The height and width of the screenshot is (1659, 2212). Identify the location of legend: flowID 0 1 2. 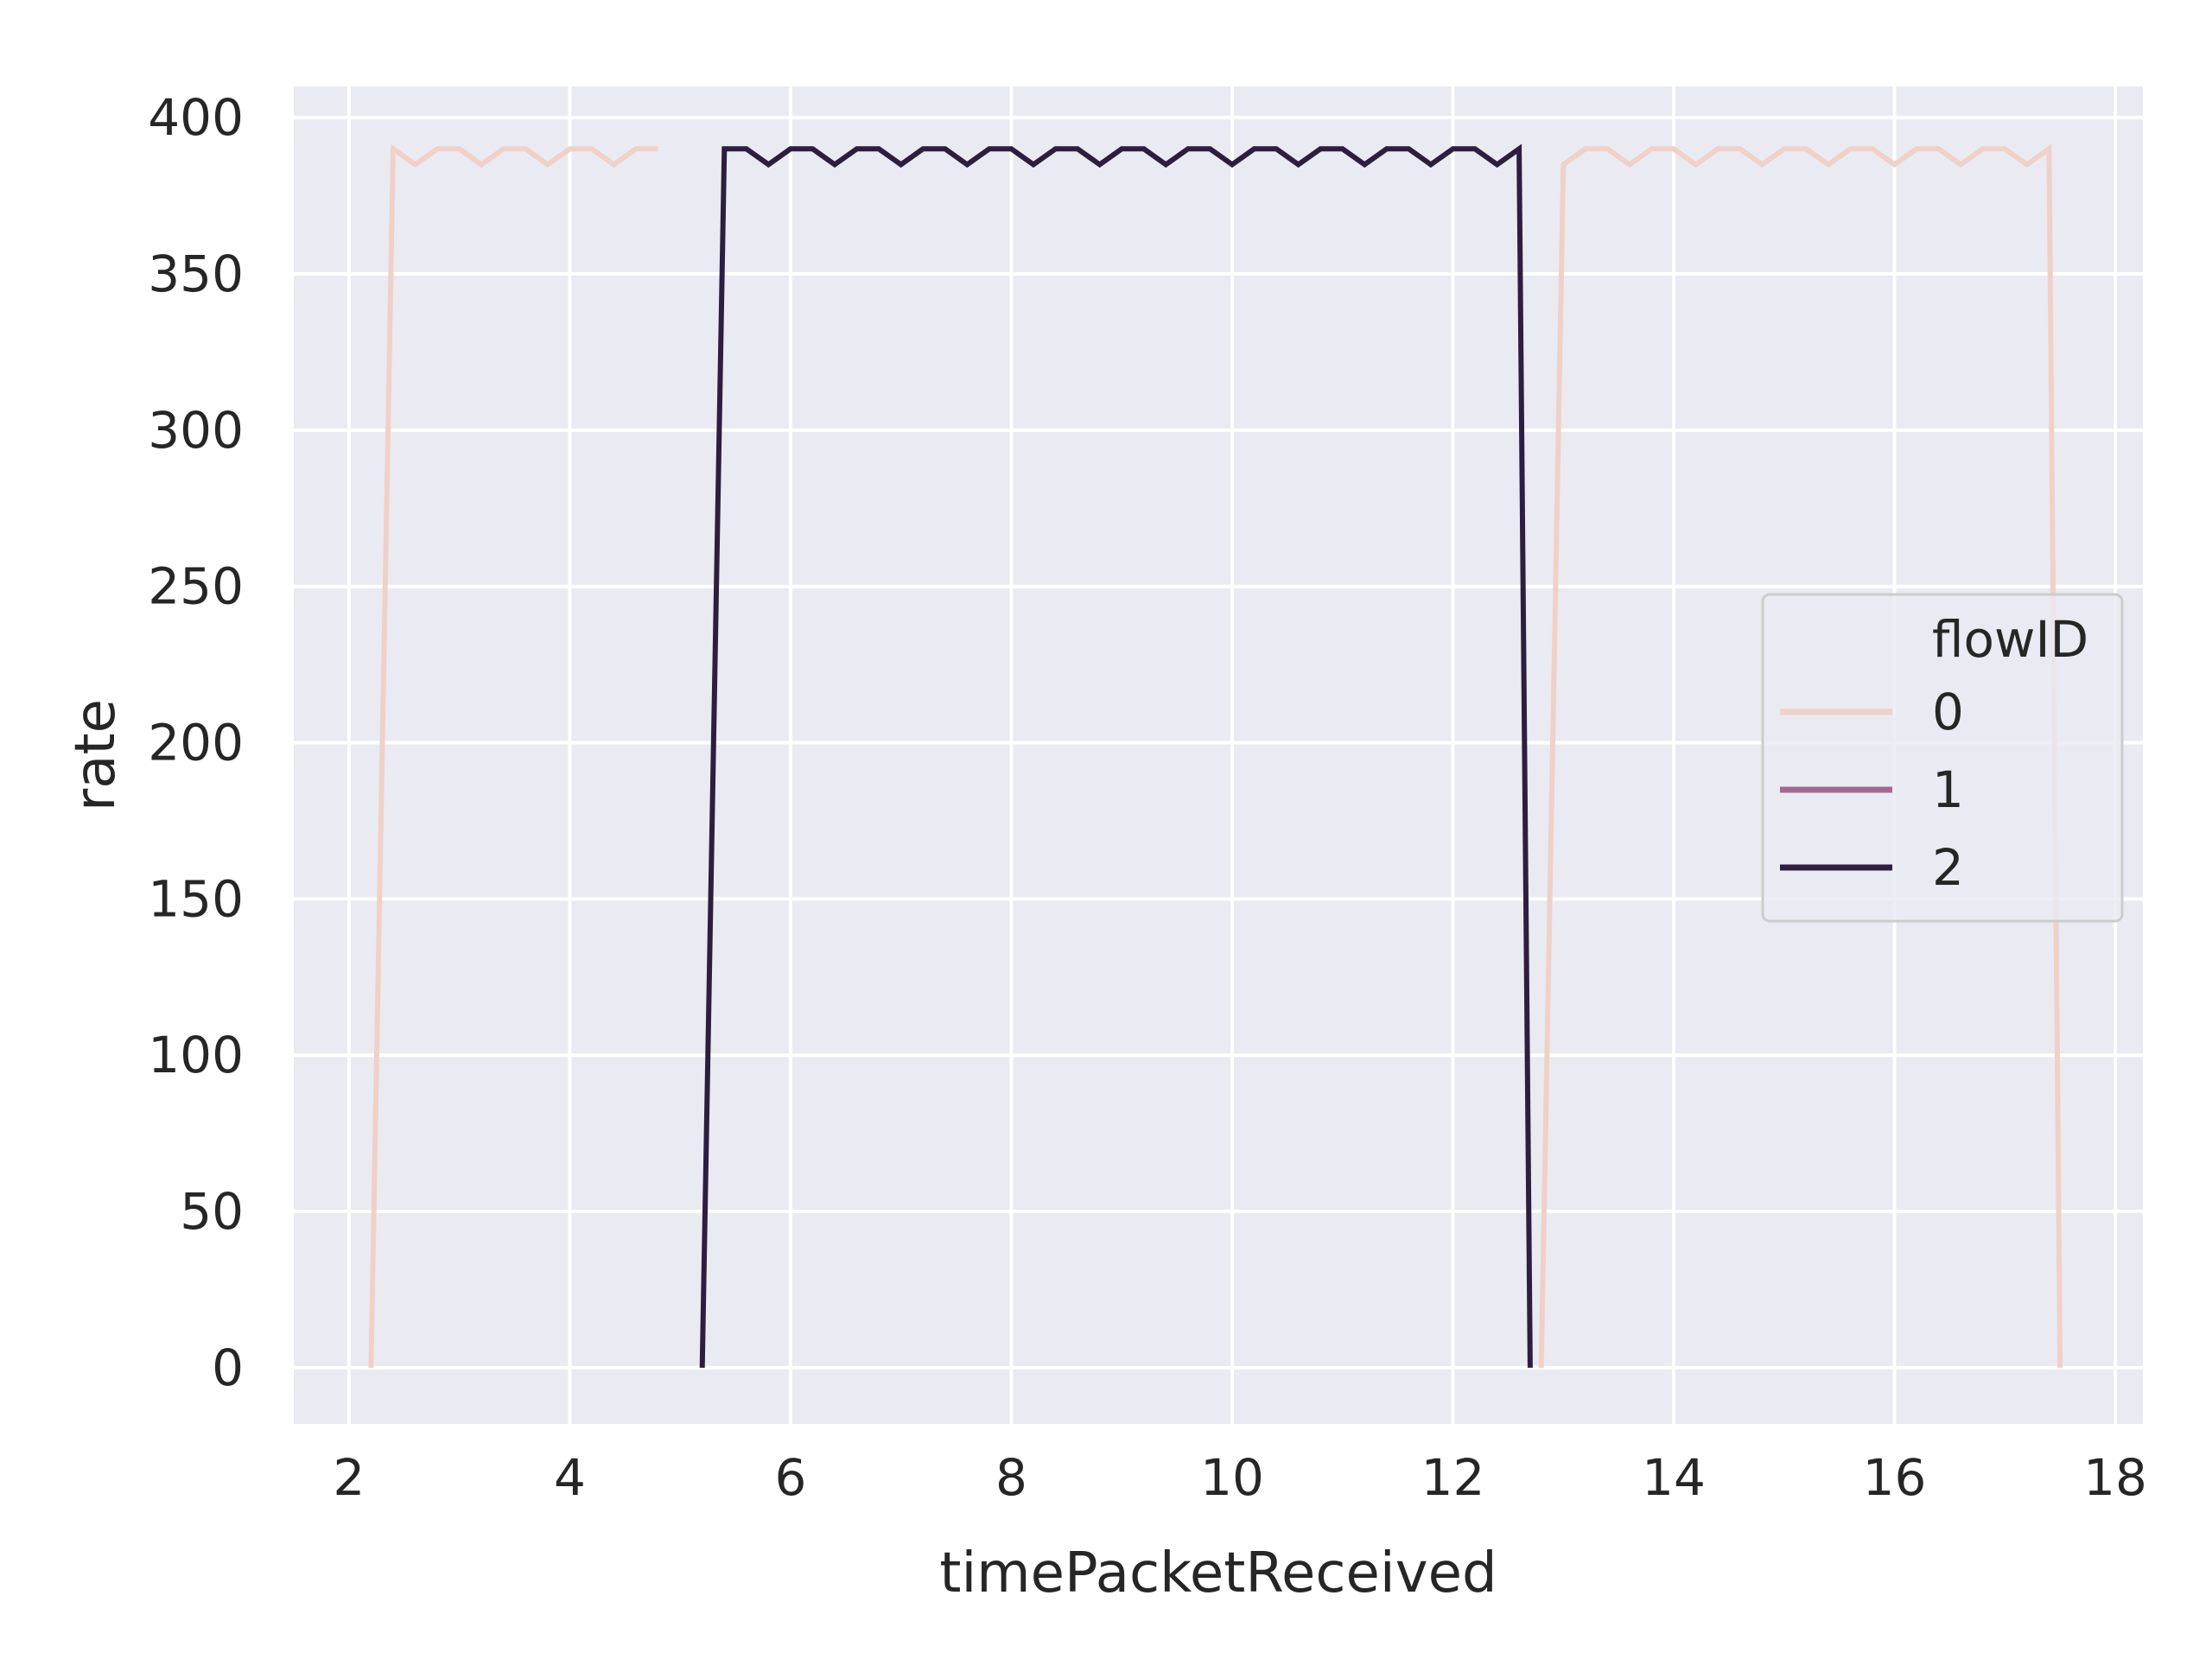
(1943, 758).